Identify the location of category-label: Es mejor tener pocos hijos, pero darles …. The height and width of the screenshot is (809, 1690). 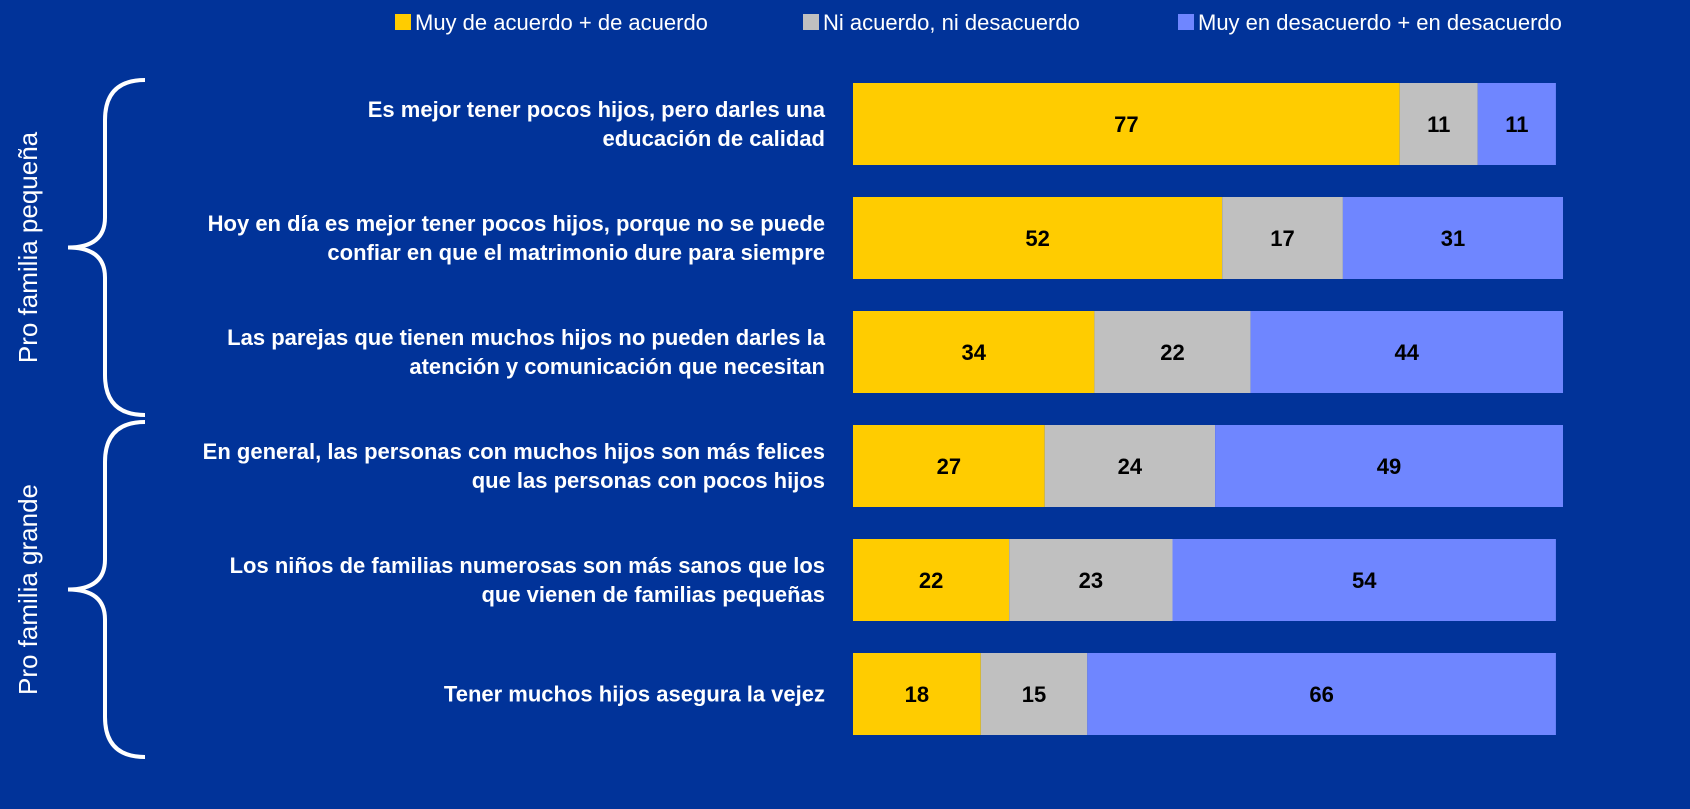
(596, 124).